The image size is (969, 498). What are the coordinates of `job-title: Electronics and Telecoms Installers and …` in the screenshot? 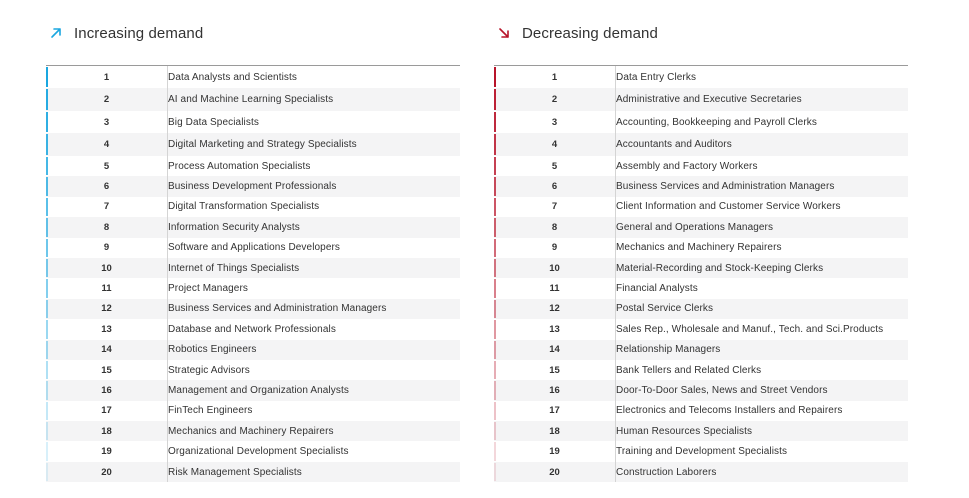 It's located at (729, 411).